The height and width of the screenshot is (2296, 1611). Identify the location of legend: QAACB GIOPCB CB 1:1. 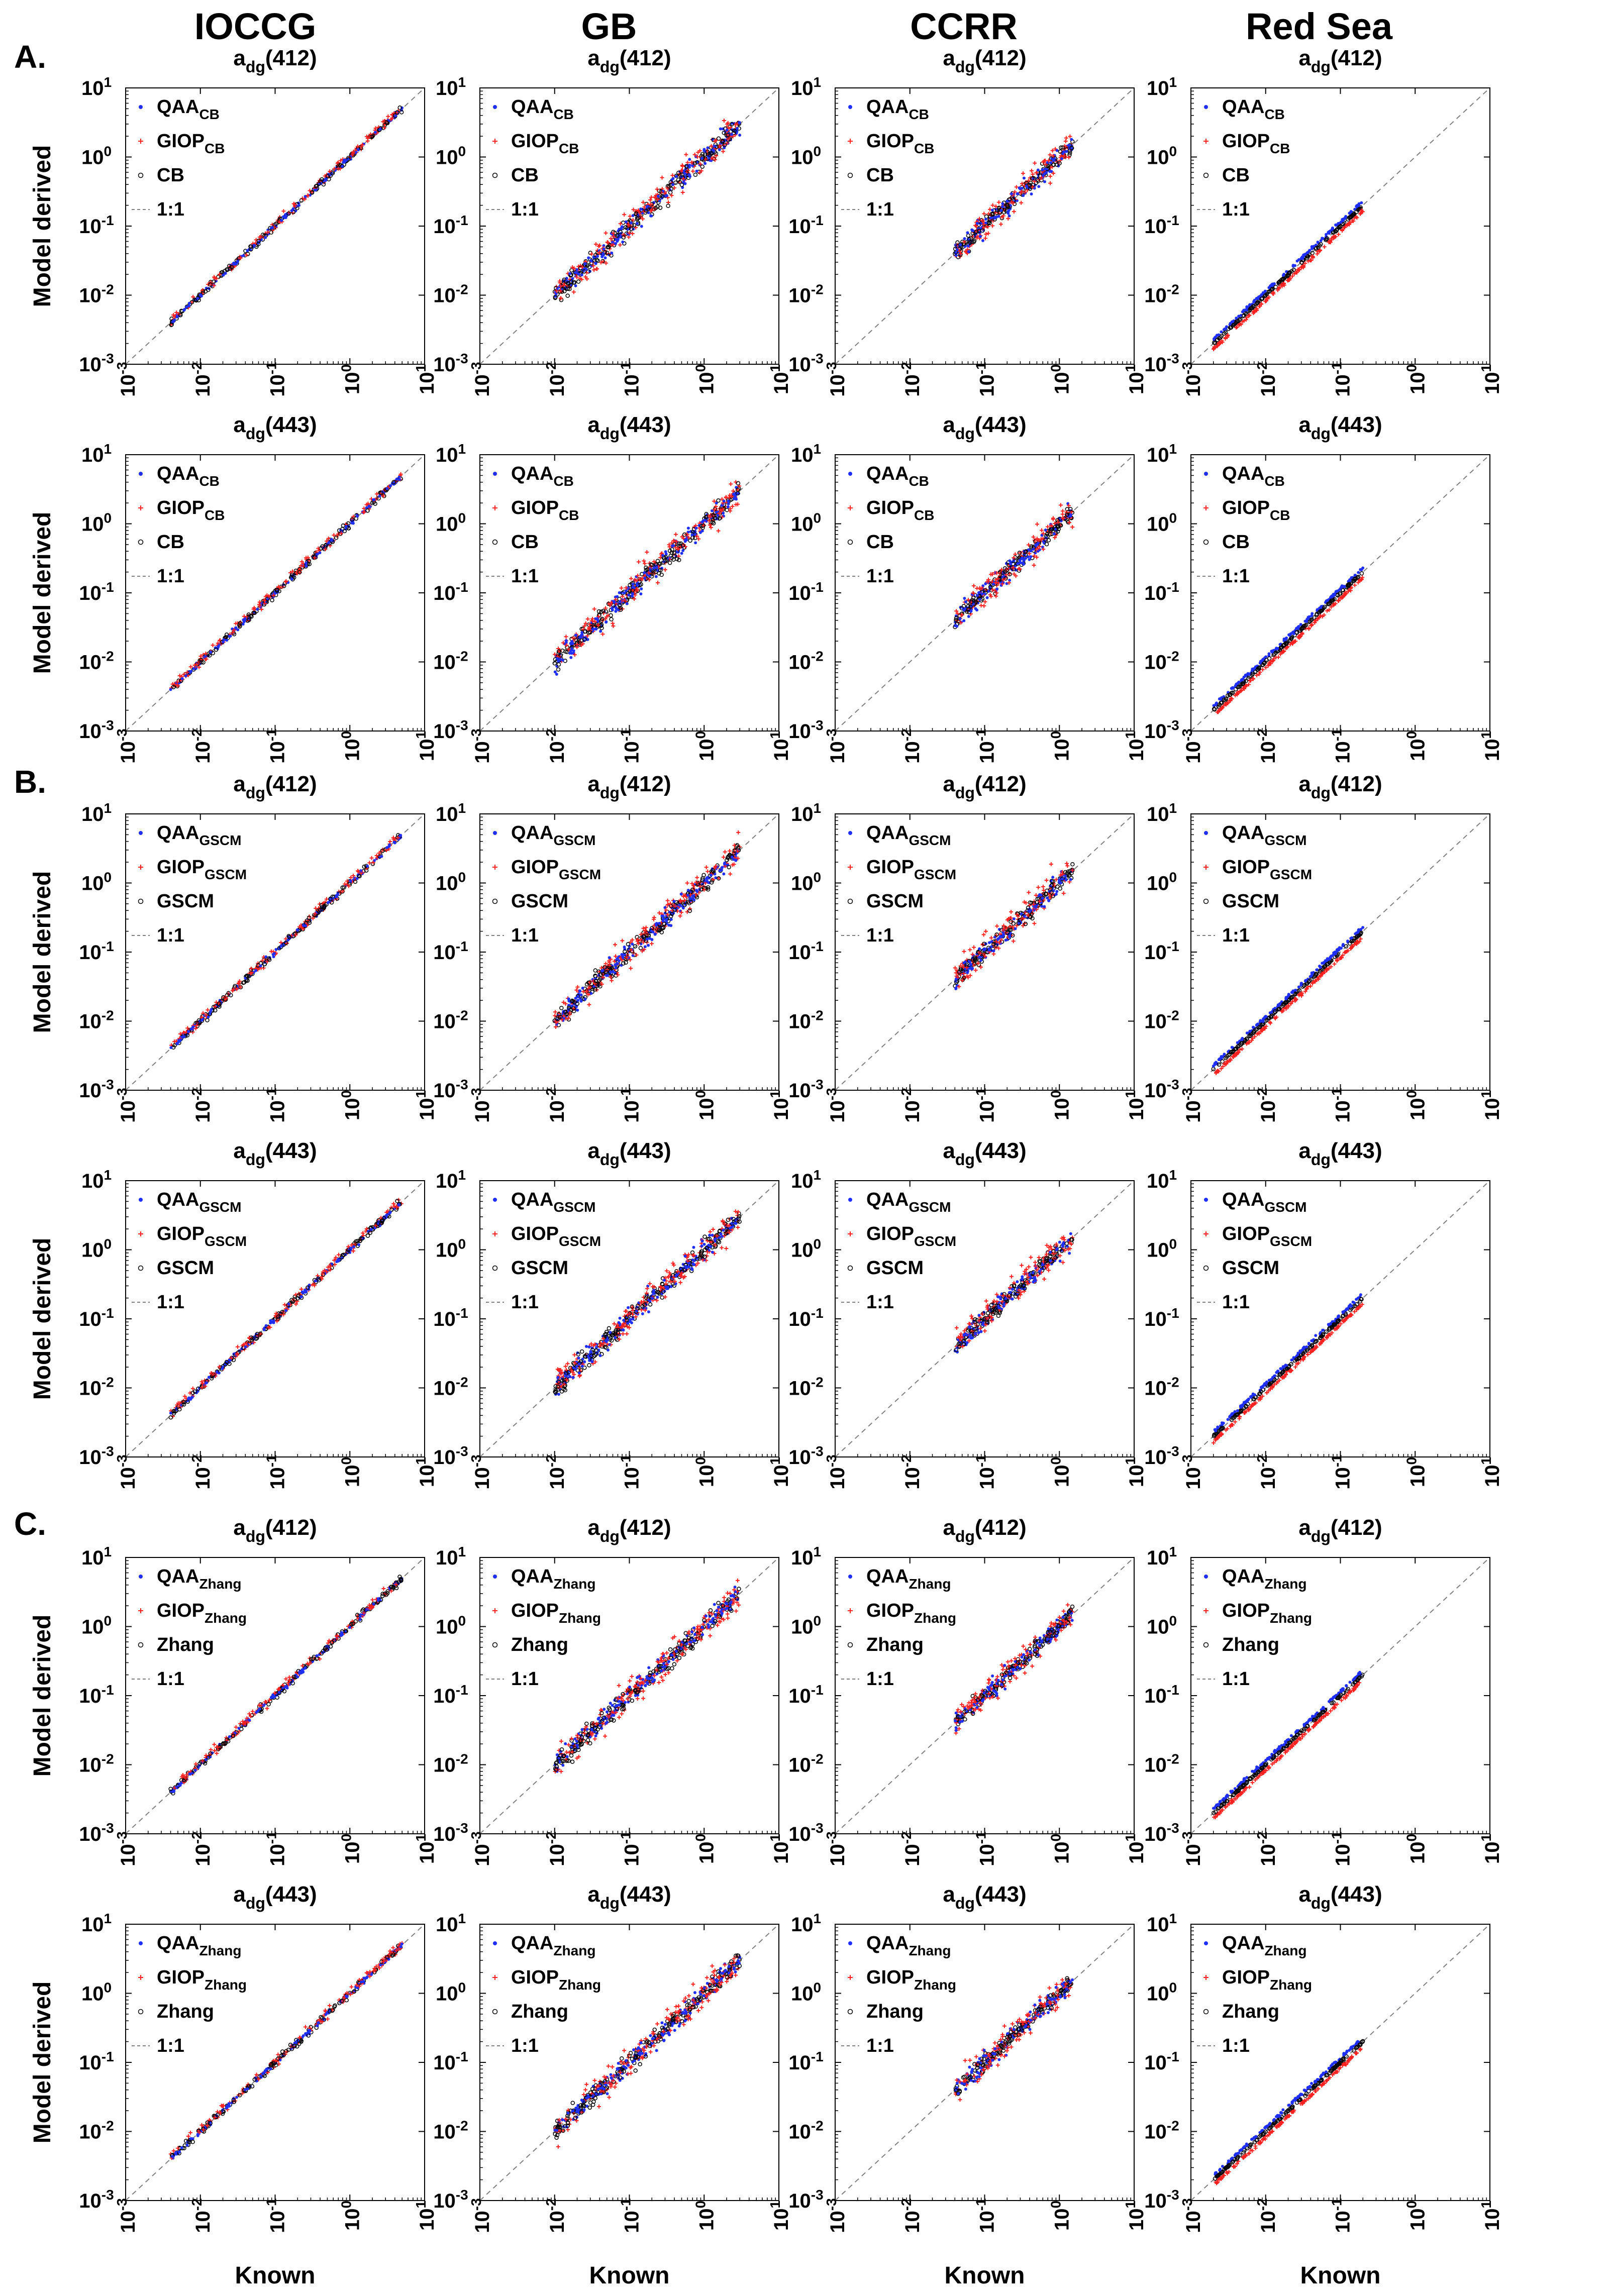
(532, 158).